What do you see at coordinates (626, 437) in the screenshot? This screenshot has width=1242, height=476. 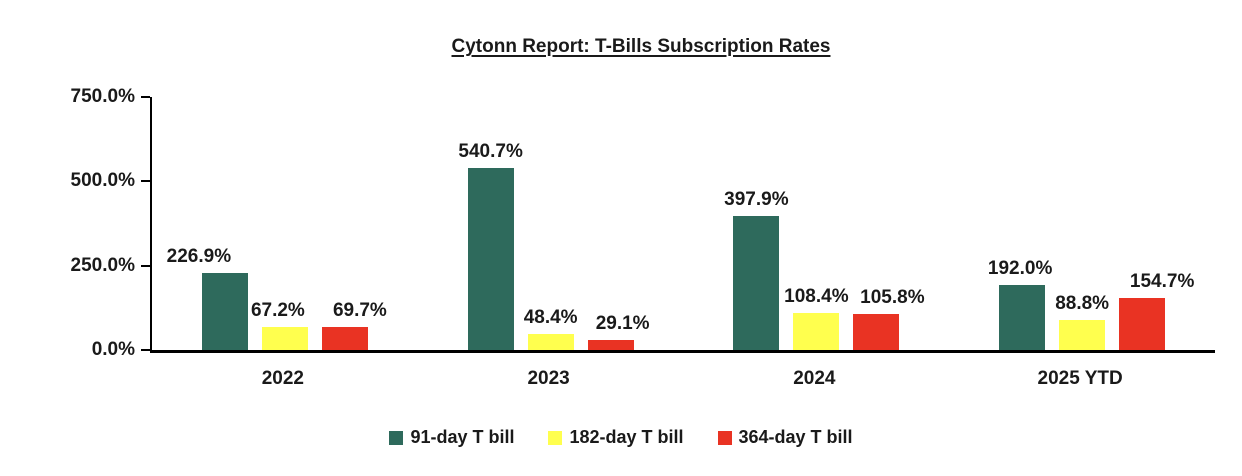 I see `legend-label: 182-day T bill` at bounding box center [626, 437].